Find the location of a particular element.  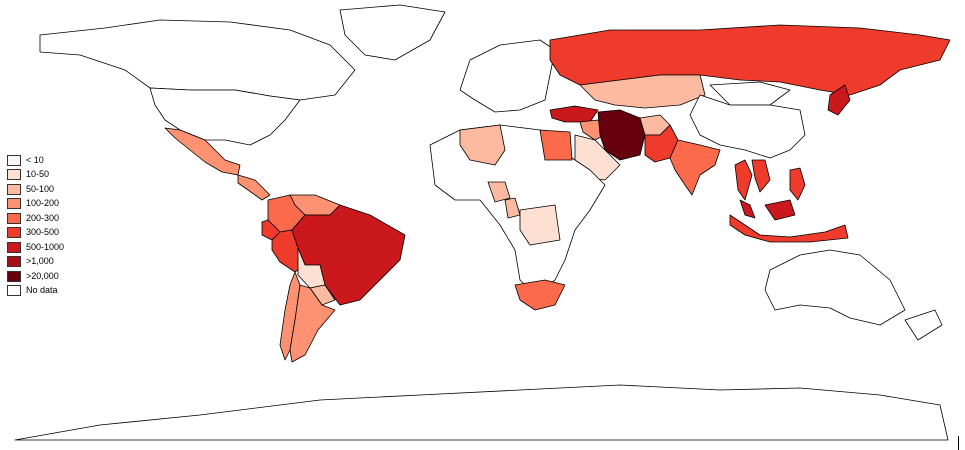

region-vietnam is located at coordinates (761, 176).